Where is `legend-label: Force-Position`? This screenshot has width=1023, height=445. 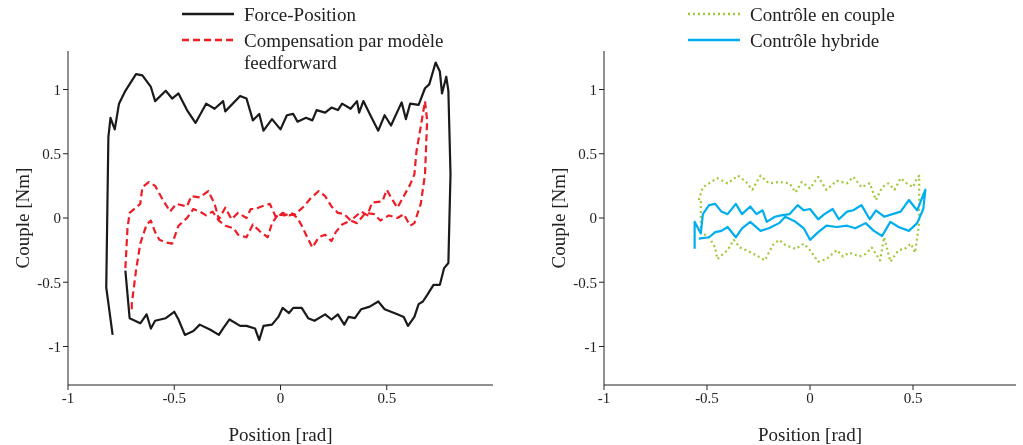
legend-label: Force-Position is located at coordinates (300, 15).